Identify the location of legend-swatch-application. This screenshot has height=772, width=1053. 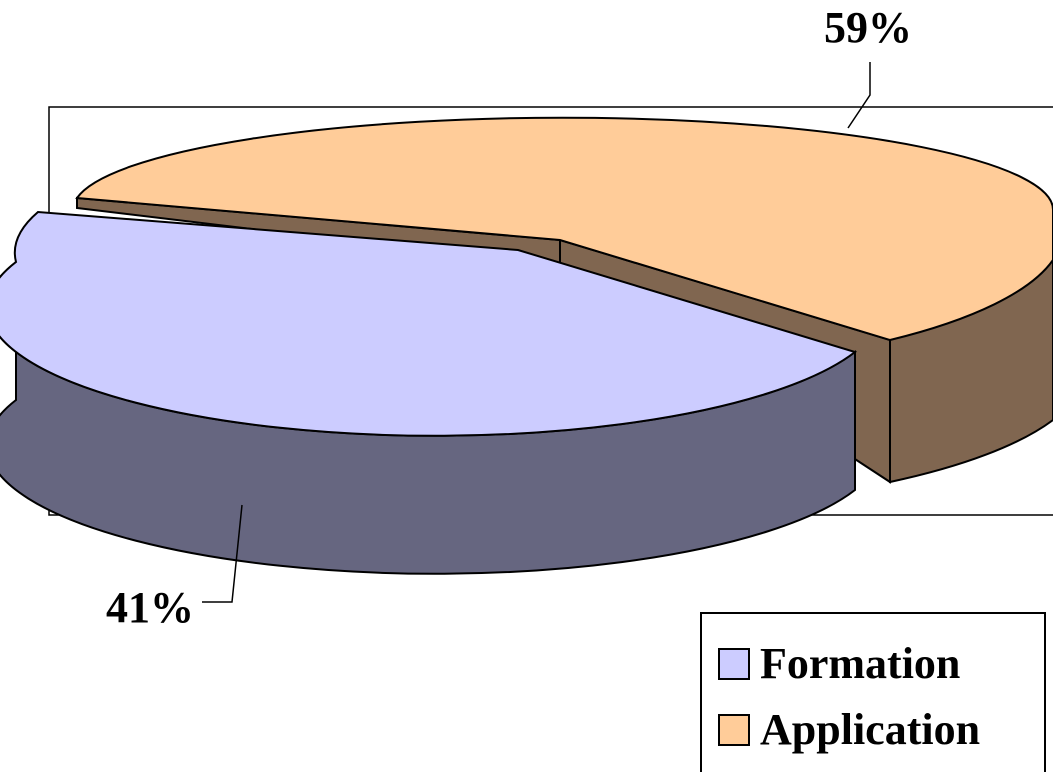
(734, 730).